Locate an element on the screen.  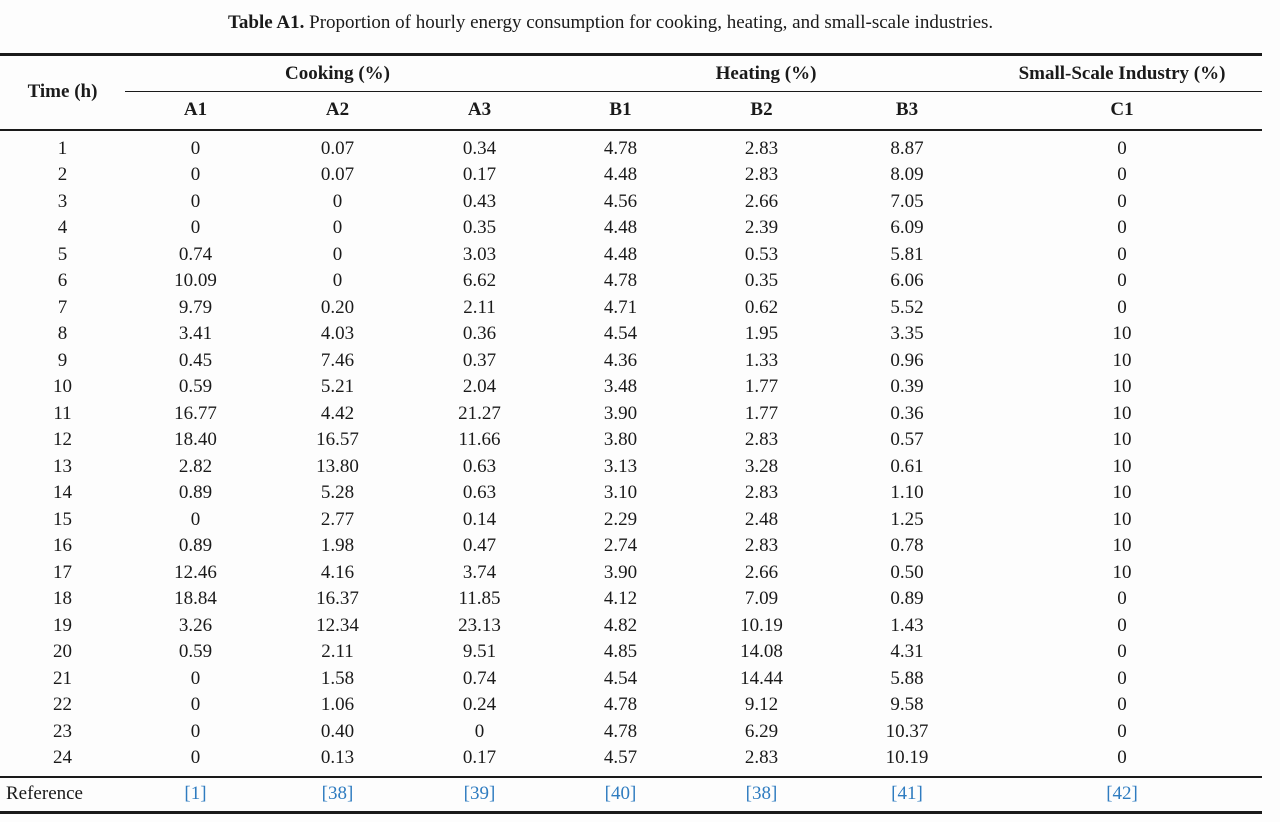
table-row: 10 0.59 5.21 2.04 3.48 1.77 0.39 10 is located at coordinates (631, 387).